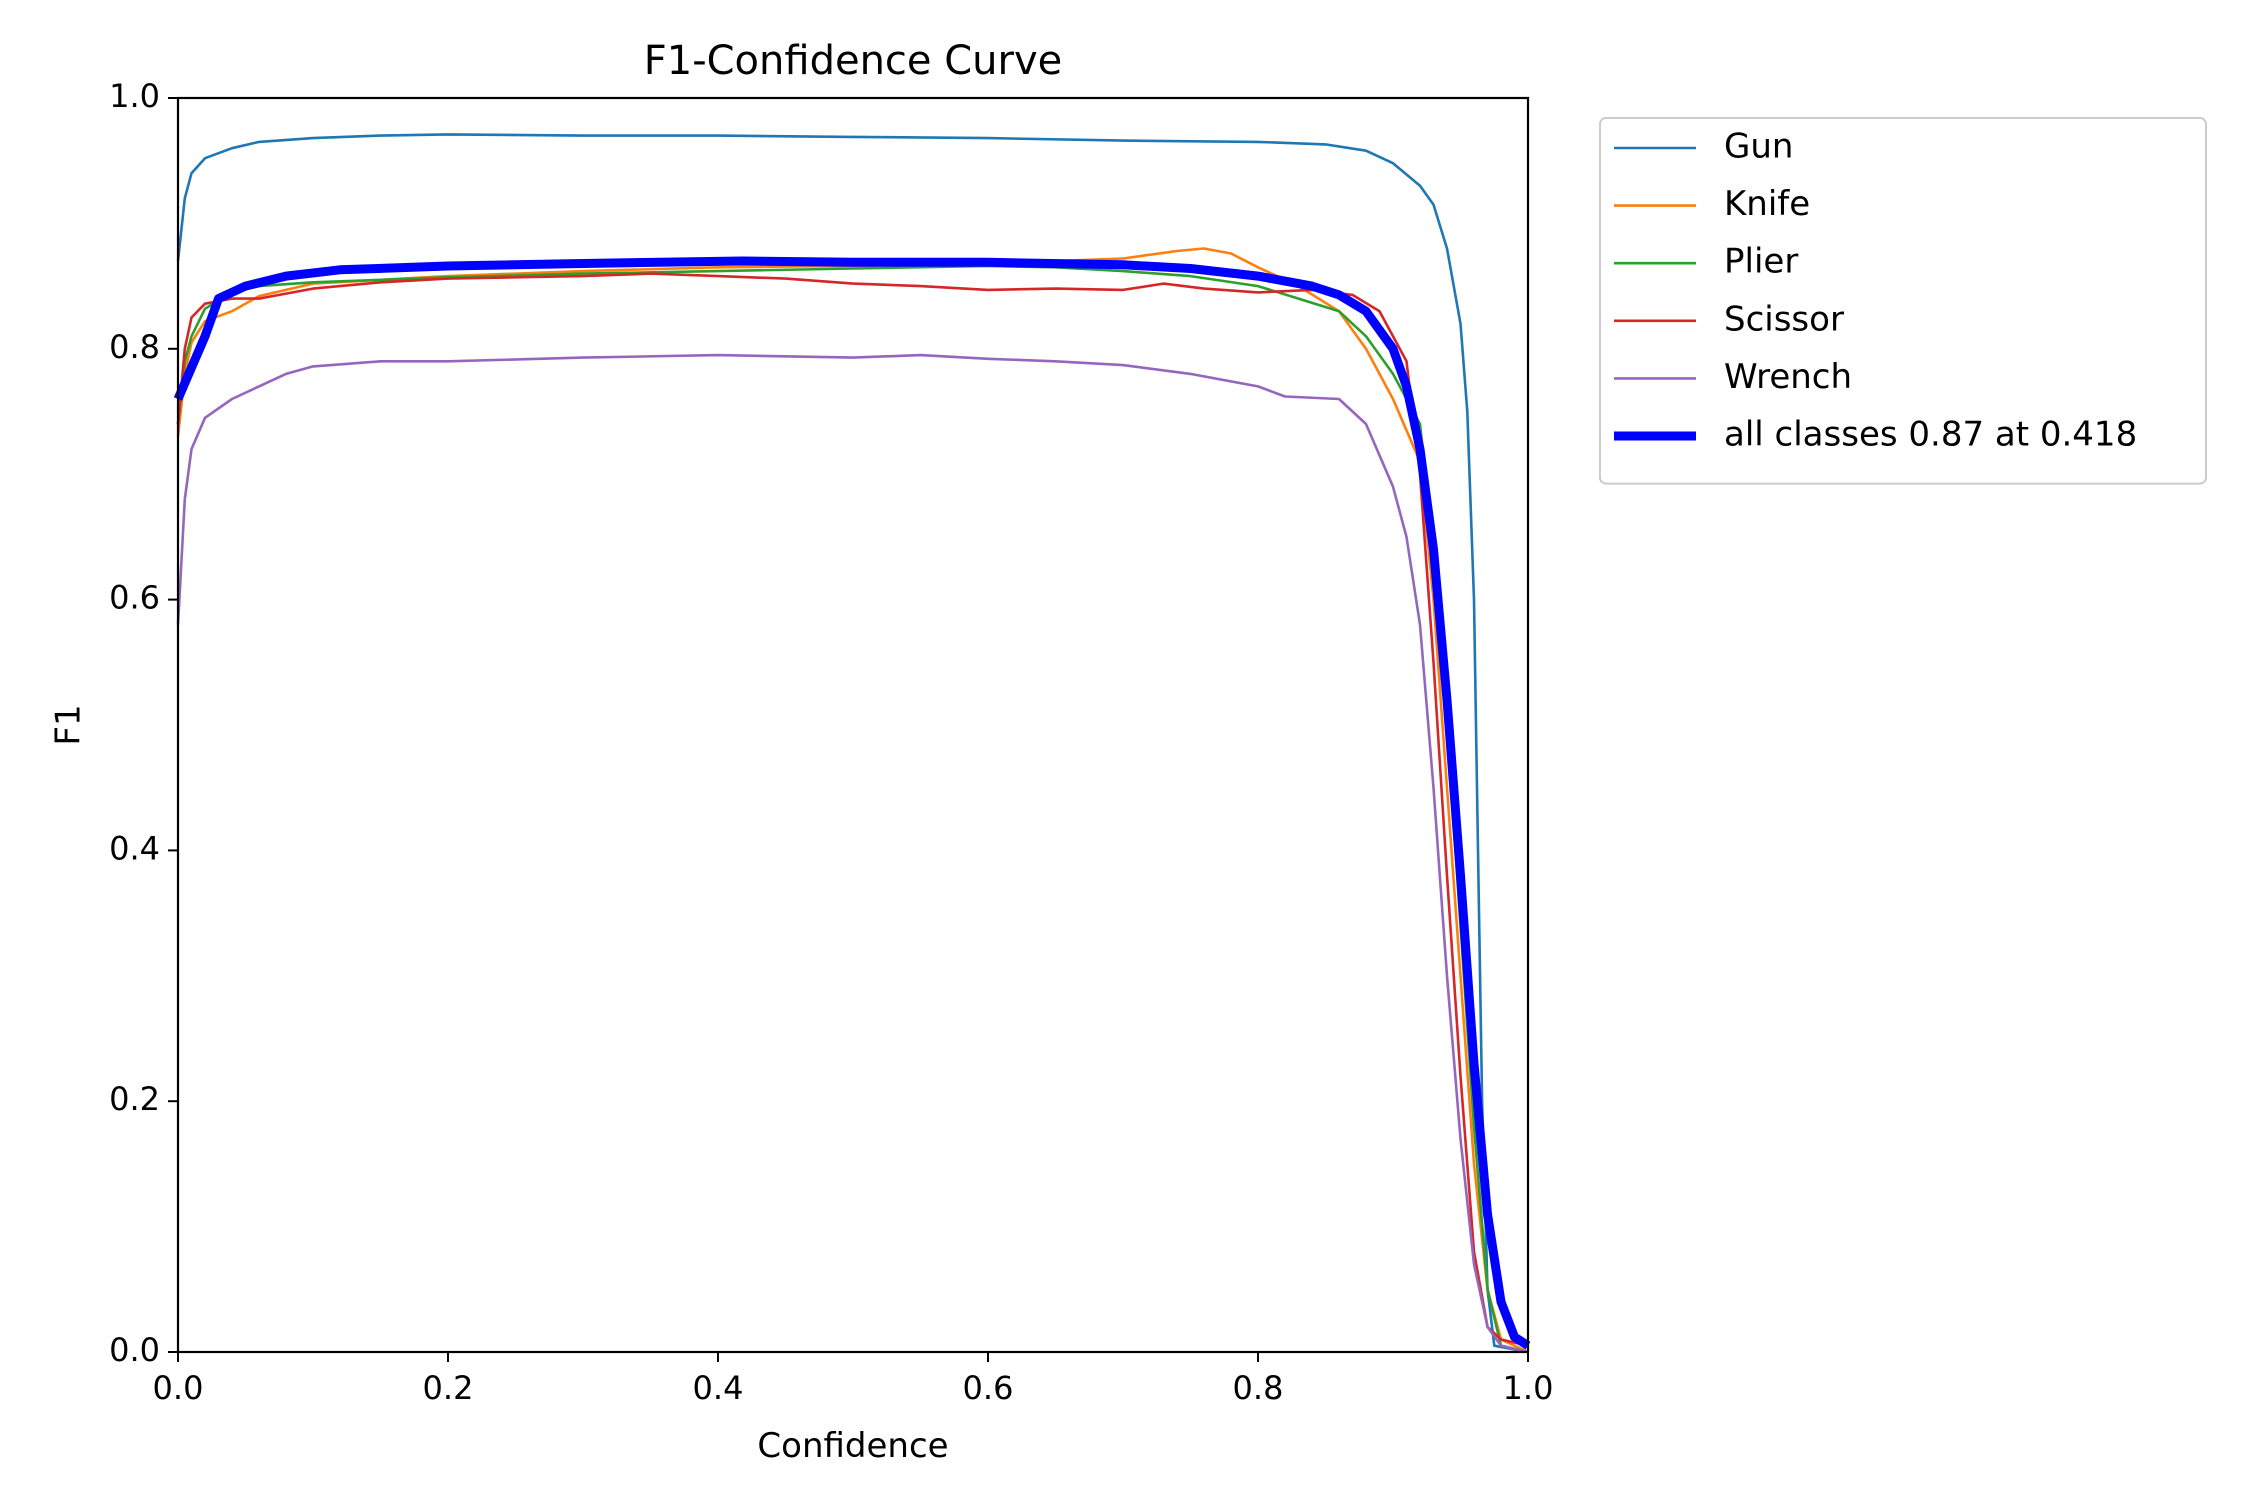 Image resolution: width=2250 pixels, height=1504 pixels. What do you see at coordinates (1528, 1388) in the screenshot?
I see `x-tick-label: 1.0` at bounding box center [1528, 1388].